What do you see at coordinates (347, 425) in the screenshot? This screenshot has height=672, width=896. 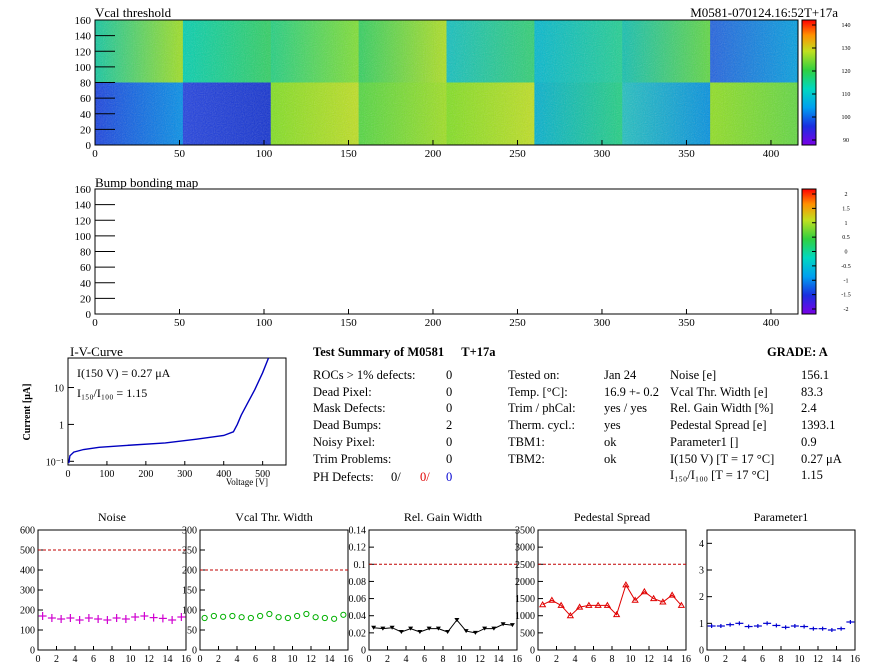 I see `defect-label: Dead Bumps:` at bounding box center [347, 425].